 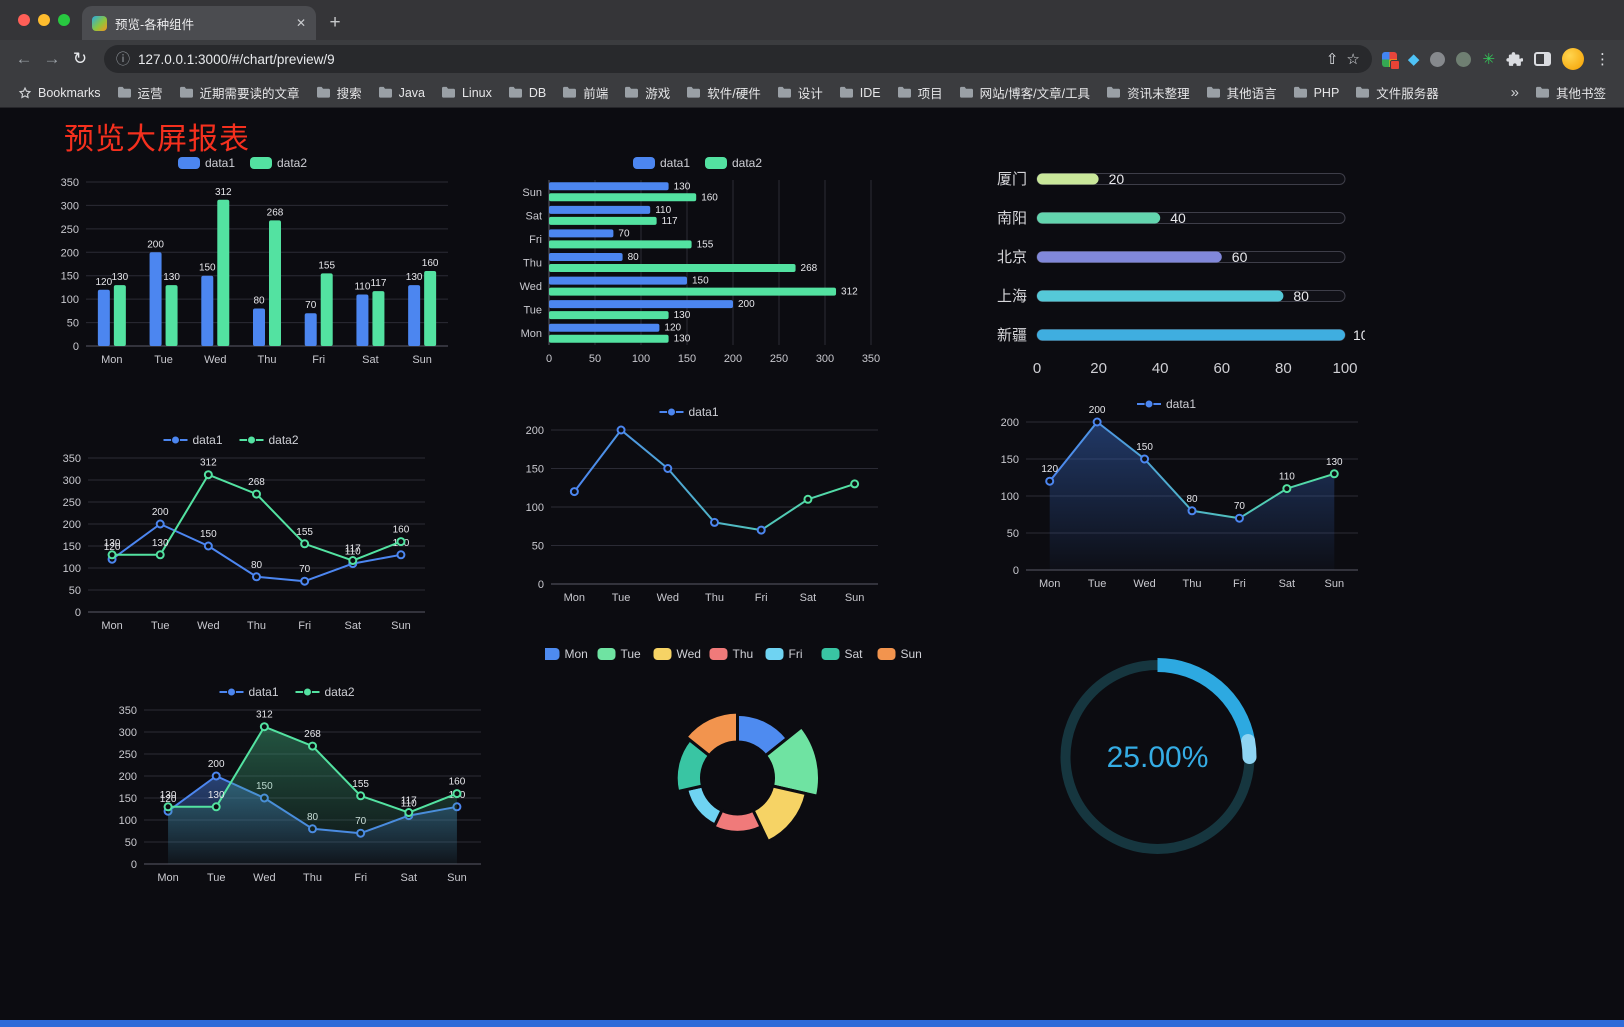 What do you see at coordinates (1098, 368) in the screenshot?
I see `svg-text: 20` at bounding box center [1098, 368].